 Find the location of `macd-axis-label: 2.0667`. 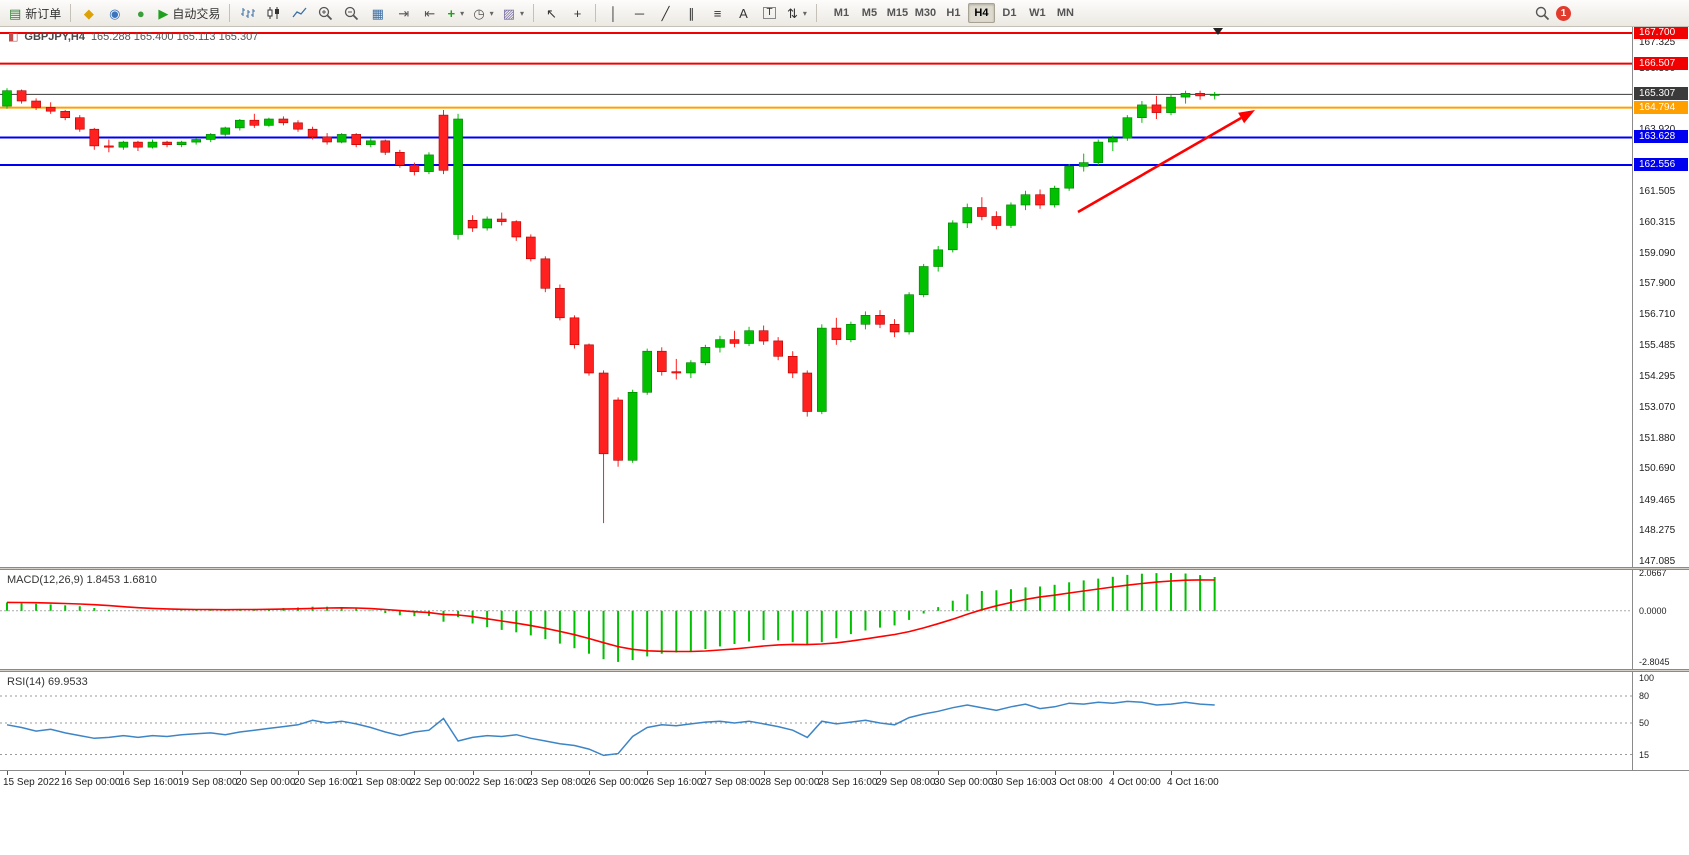

macd-axis-label: 2.0667 is located at coordinates (1653, 573).